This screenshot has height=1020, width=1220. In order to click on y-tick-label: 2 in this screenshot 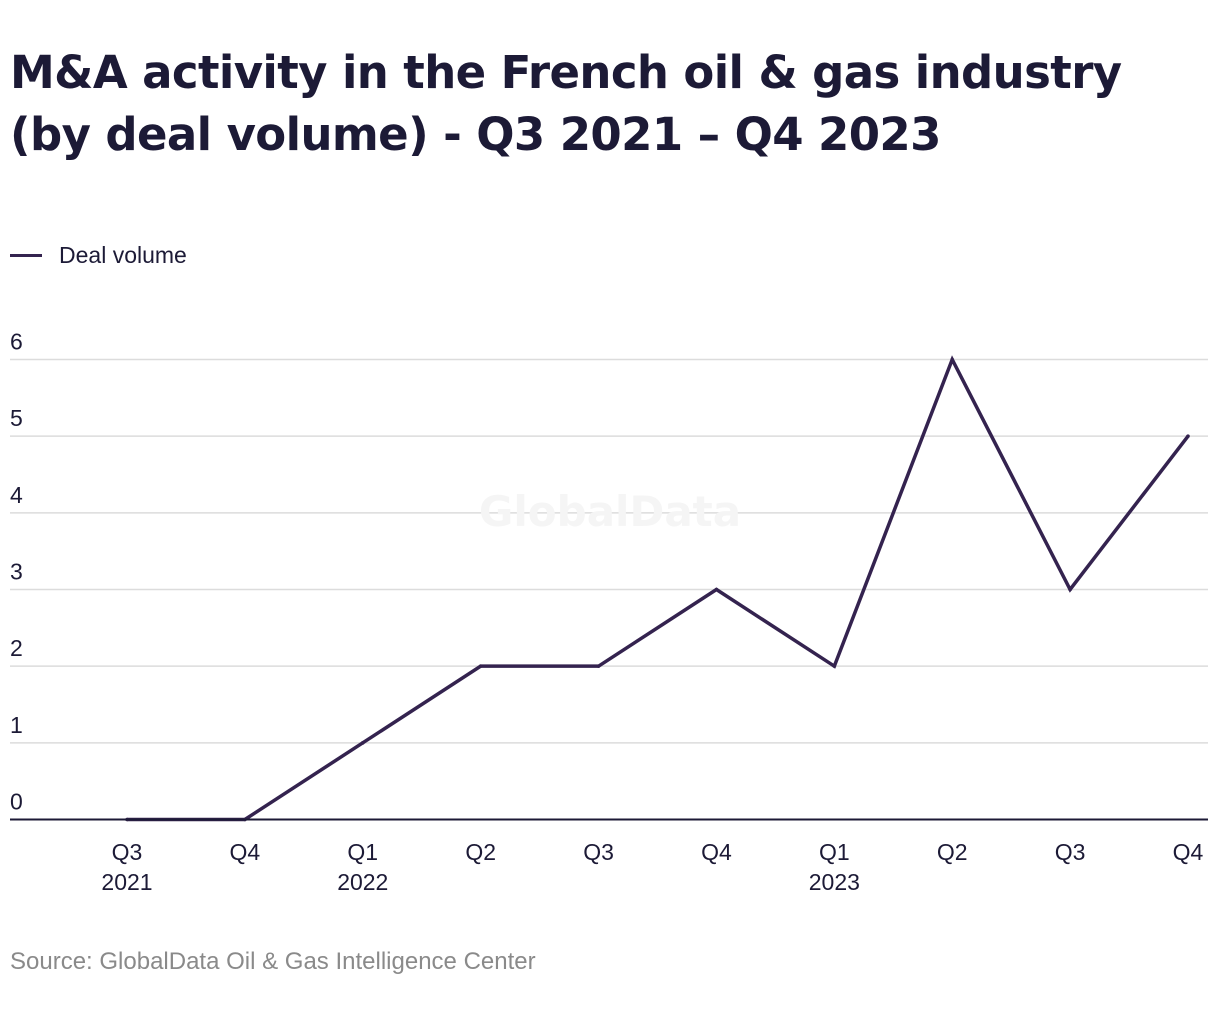, I will do `click(16, 648)`.